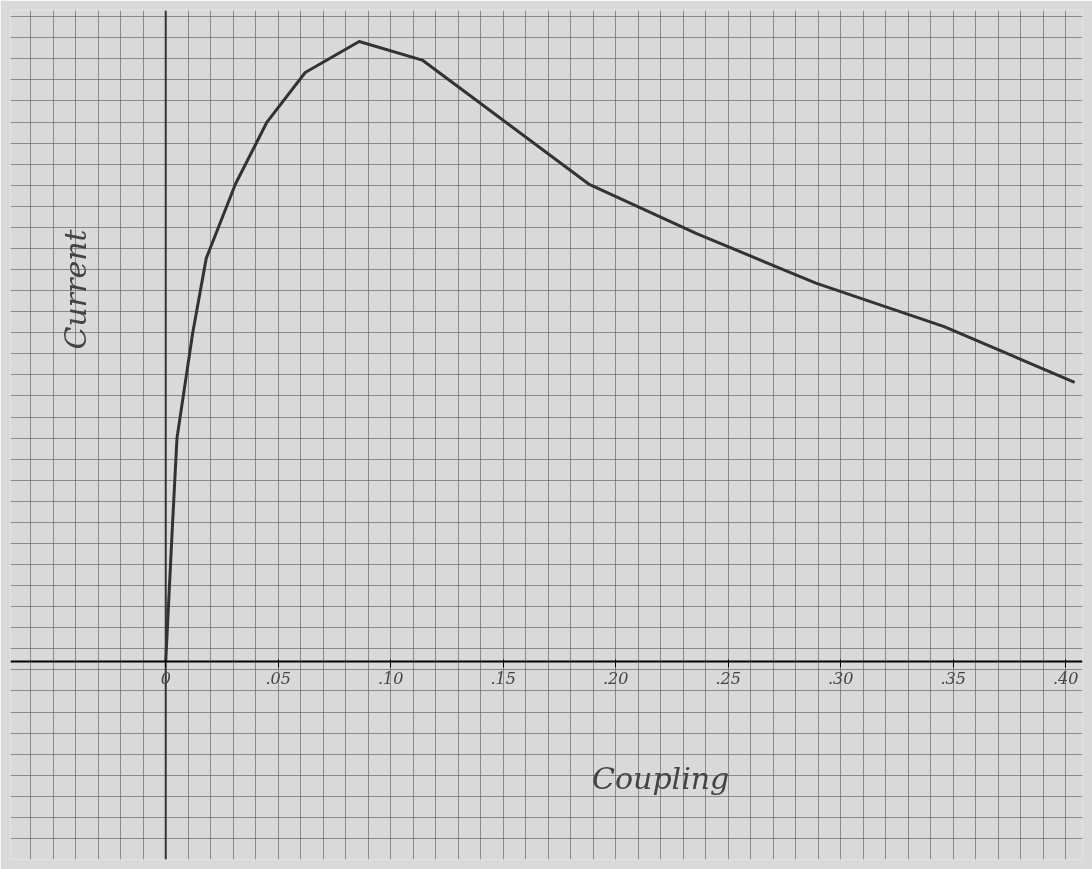 The image size is (1092, 869). What do you see at coordinates (728, 679) in the screenshot?
I see `x-tick-label: .25` at bounding box center [728, 679].